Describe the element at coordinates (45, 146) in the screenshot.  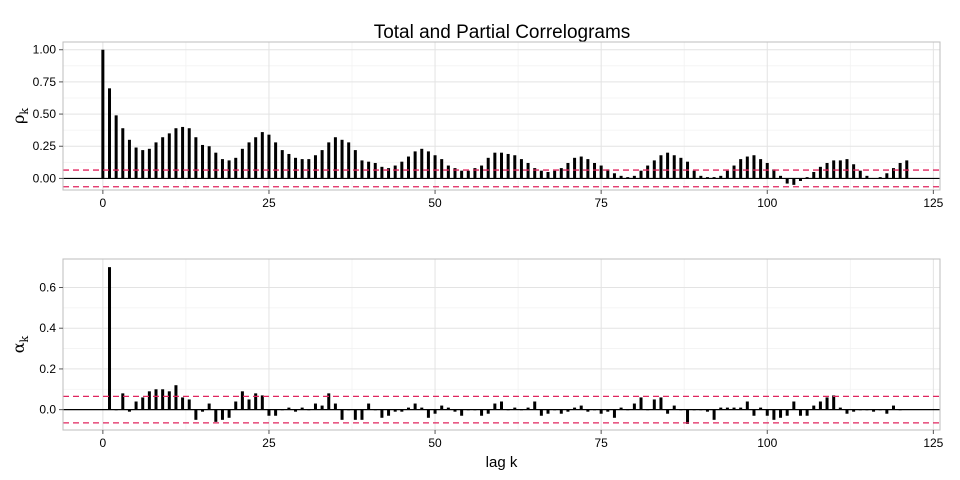
I see `y-tick-label: 0.25` at that location.